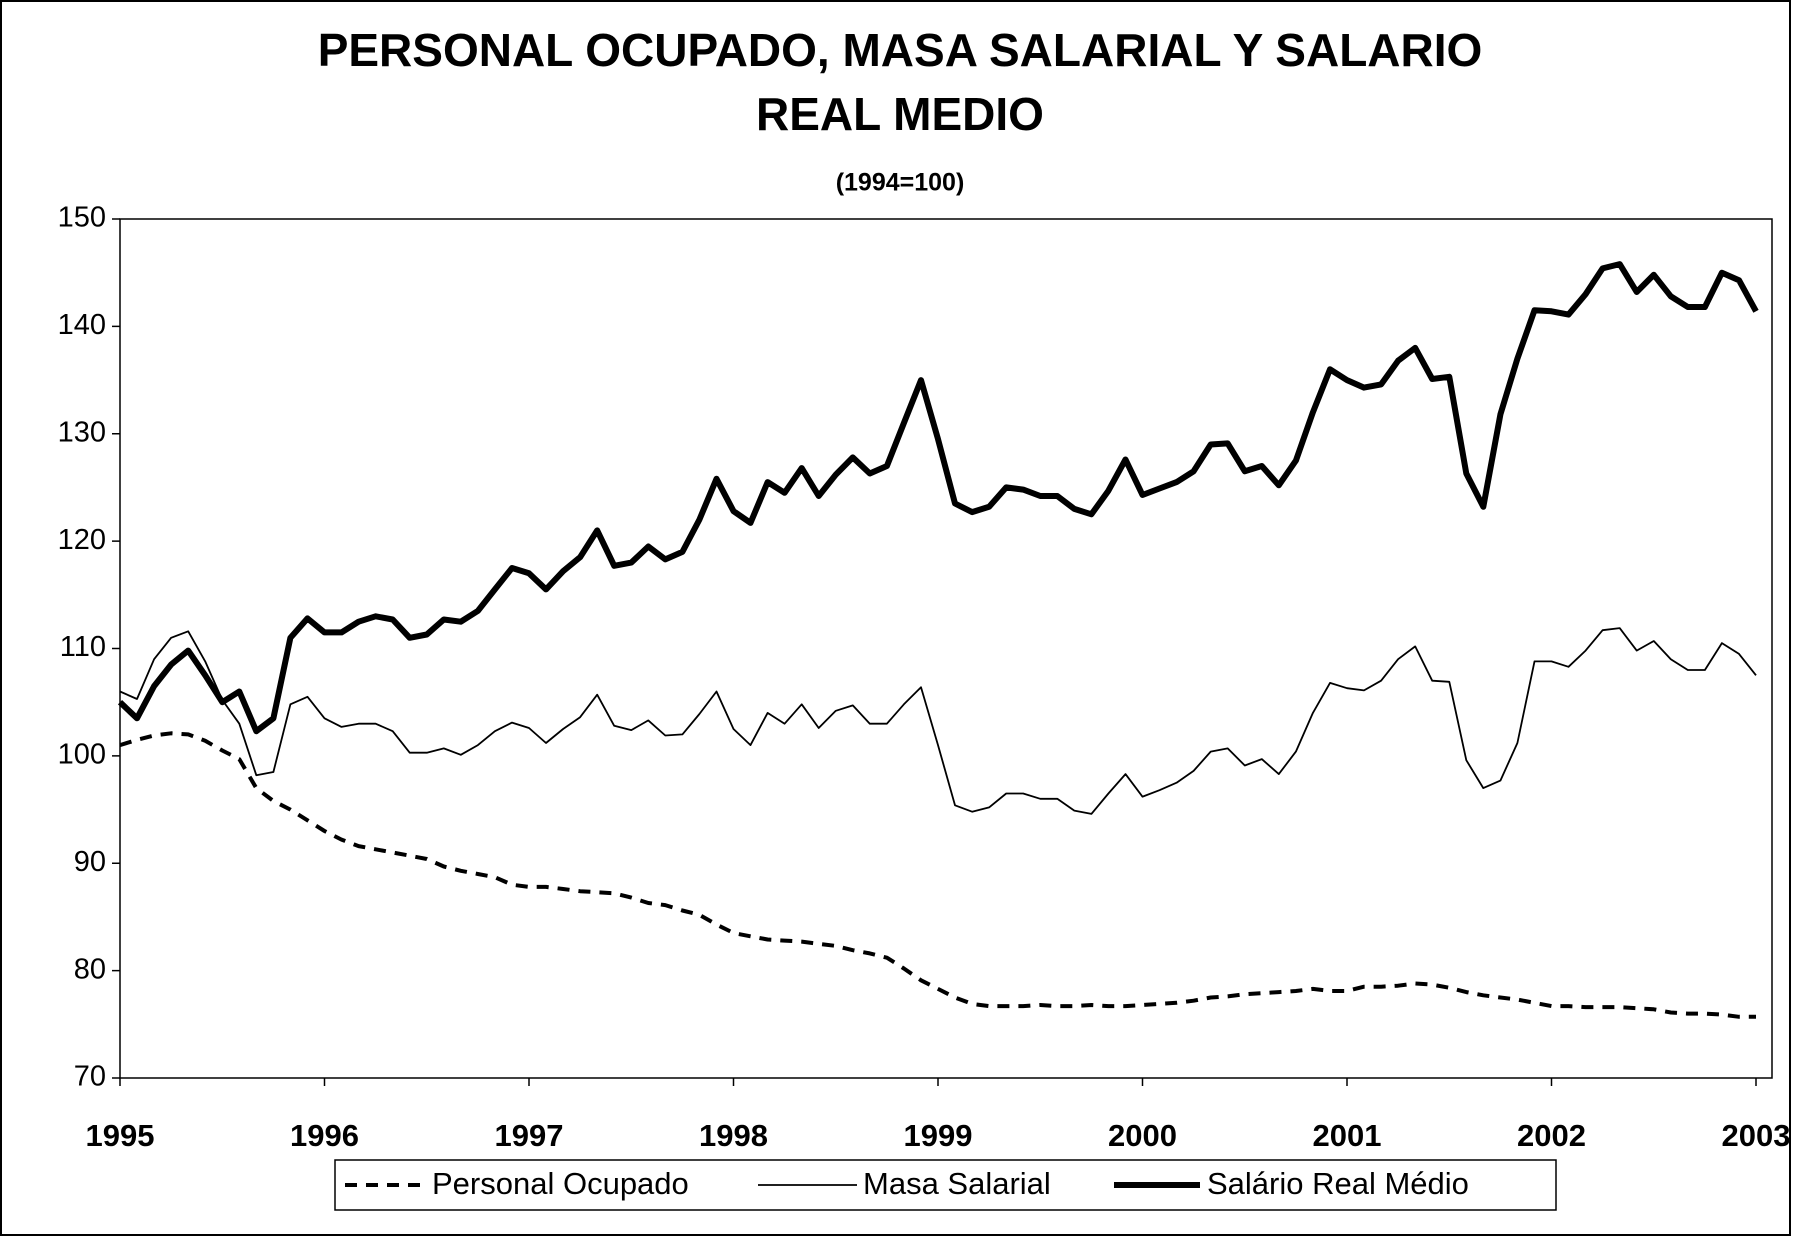  I want to click on y-tick-label: 90, so click(90, 862).